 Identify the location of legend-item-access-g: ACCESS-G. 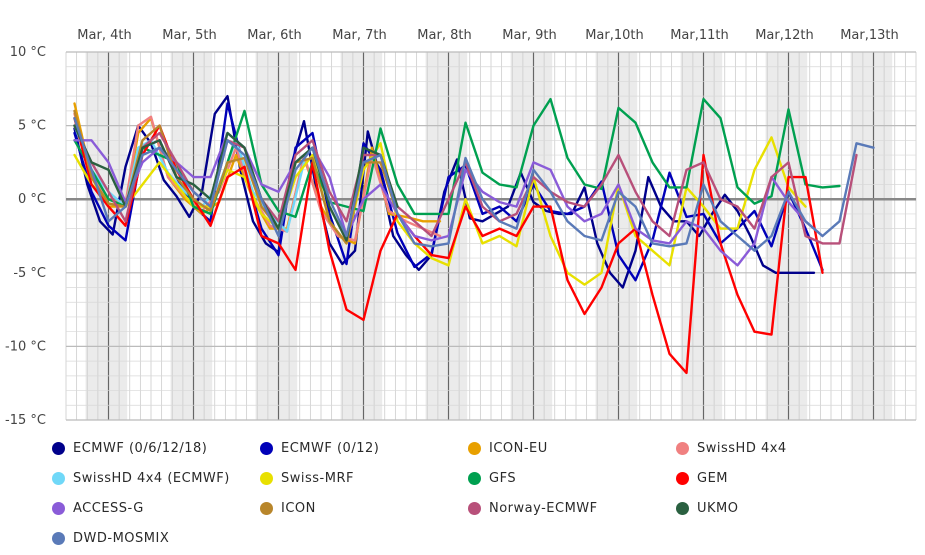
(98, 508).